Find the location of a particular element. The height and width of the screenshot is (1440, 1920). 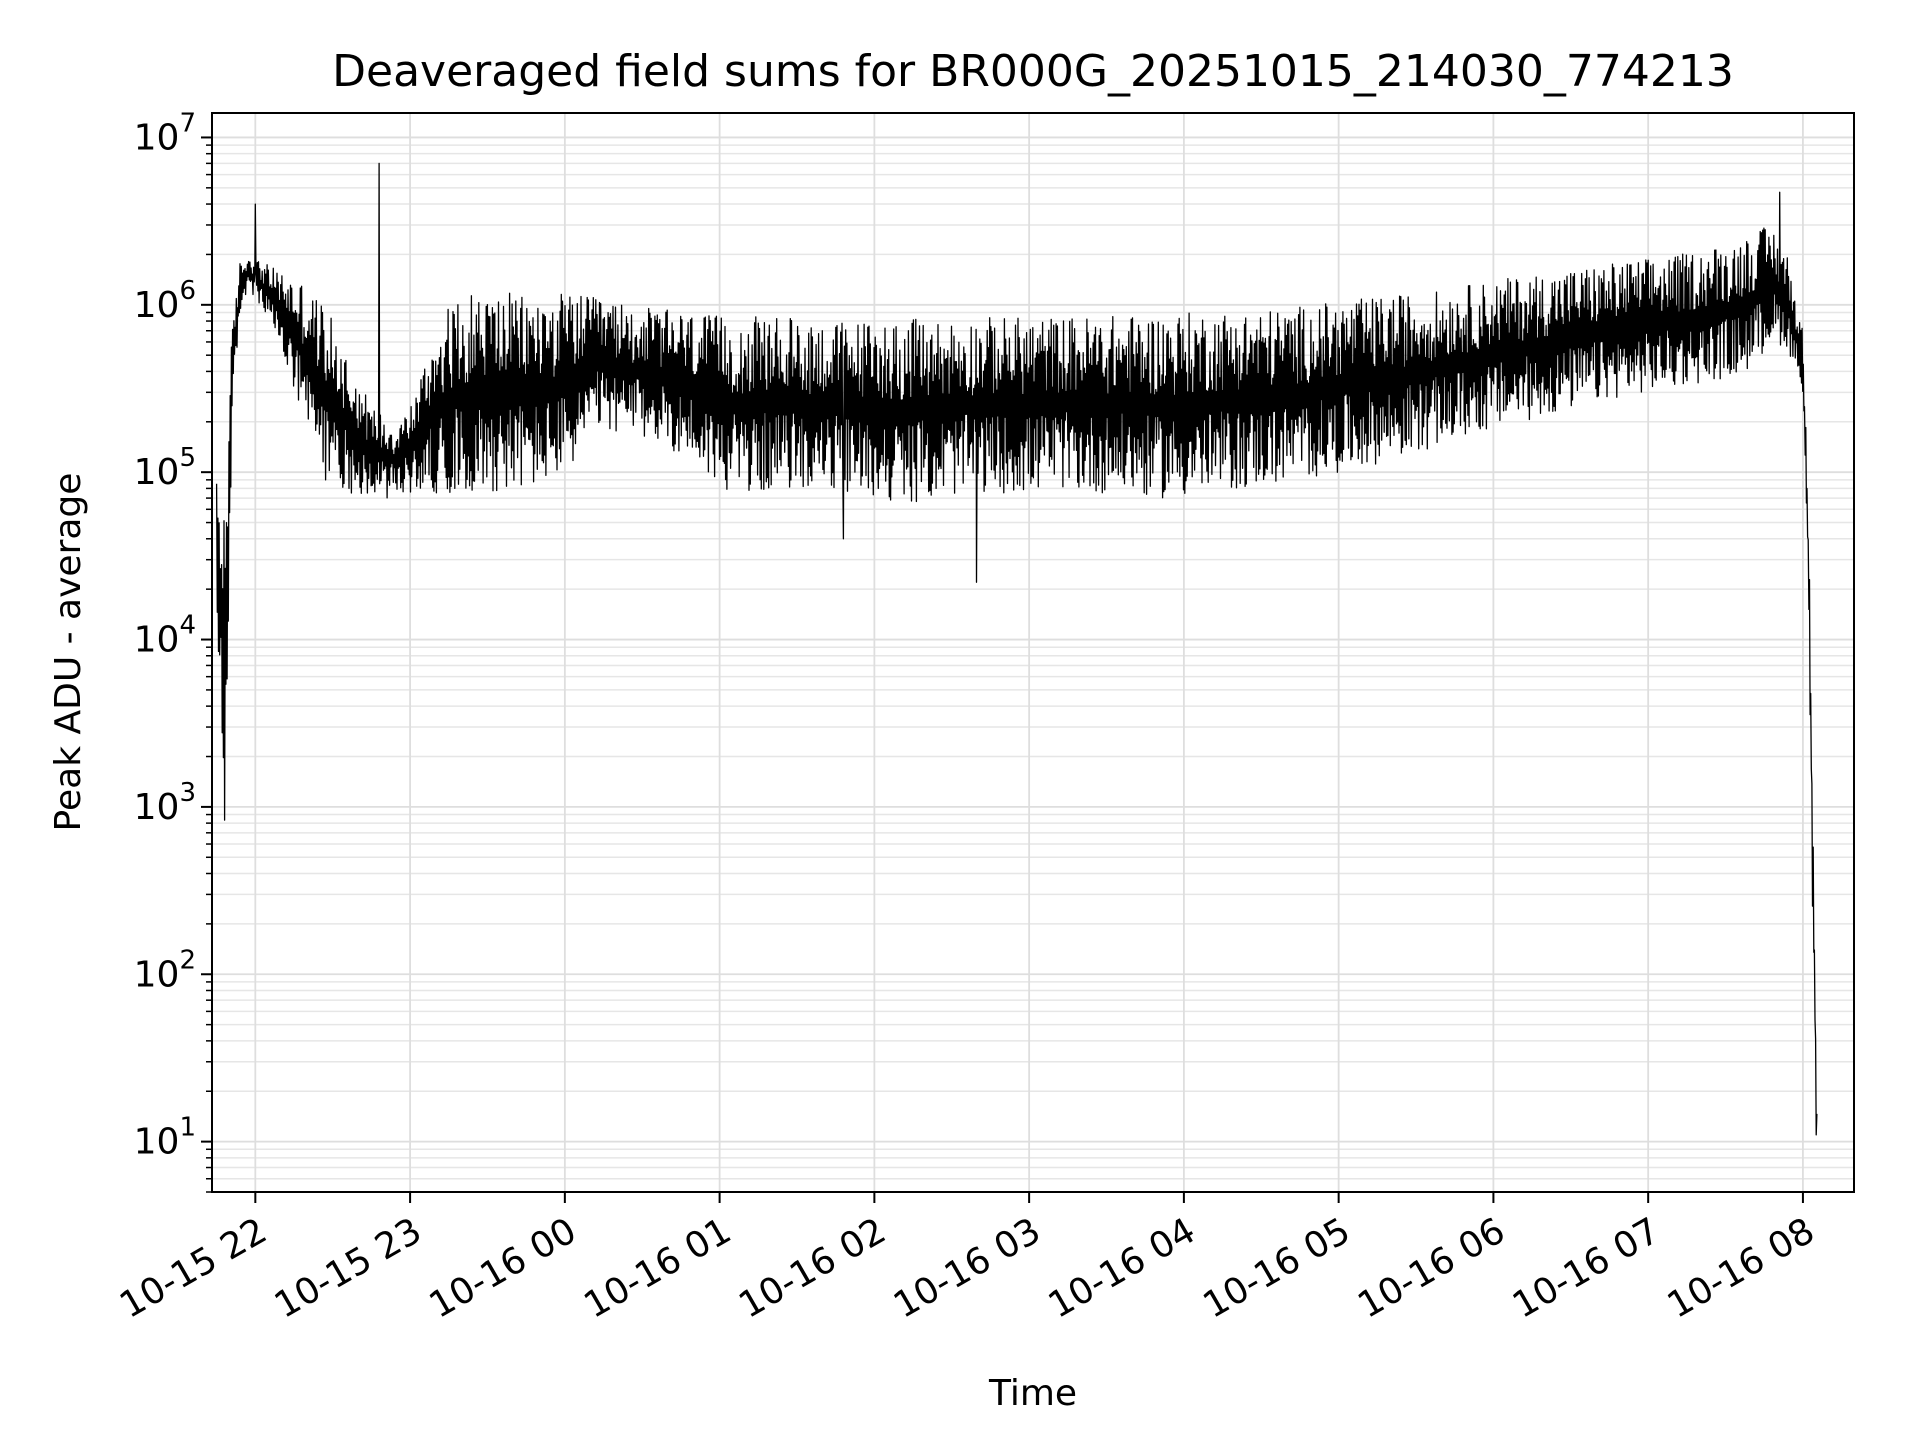

y-axis-label: Peak ADU - average is located at coordinates (68, 652).